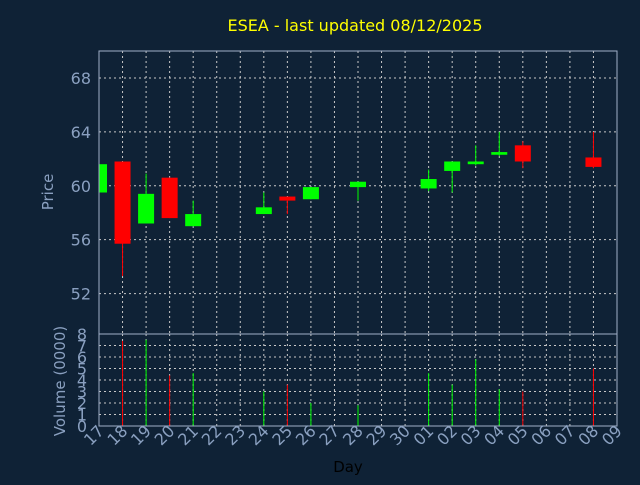 The height and width of the screenshot is (485, 640). I want to click on volume-tick-label-0: 0, so click(82, 426).